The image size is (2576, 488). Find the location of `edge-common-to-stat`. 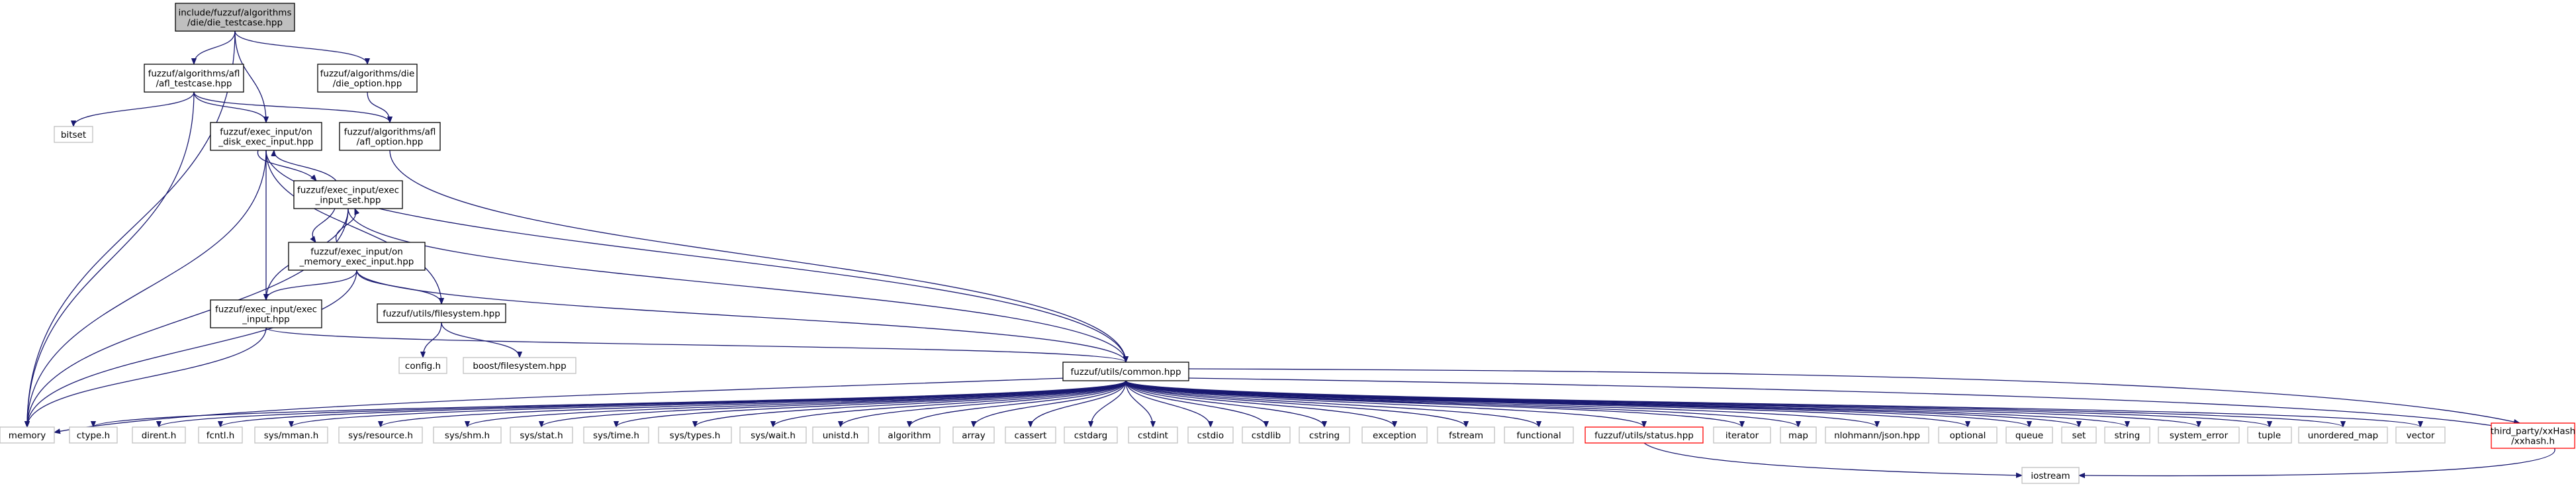

edge-common-to-stat is located at coordinates (834, 404).